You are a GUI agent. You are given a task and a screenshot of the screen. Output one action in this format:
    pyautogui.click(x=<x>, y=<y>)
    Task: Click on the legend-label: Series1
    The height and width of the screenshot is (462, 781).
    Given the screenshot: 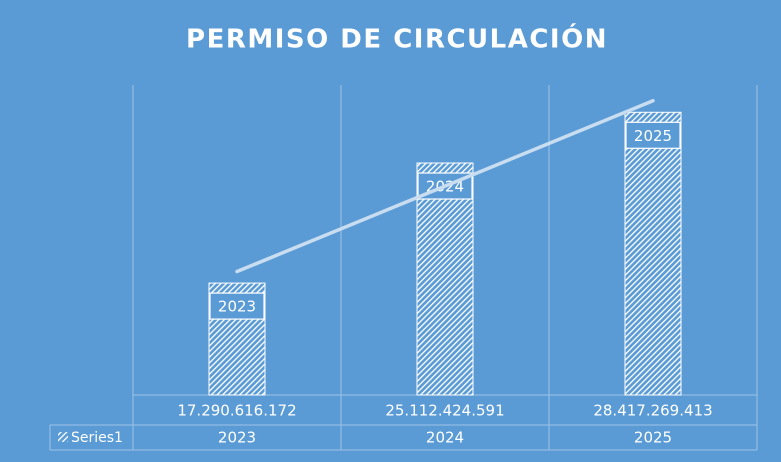 What is the action you would take?
    pyautogui.click(x=97, y=438)
    